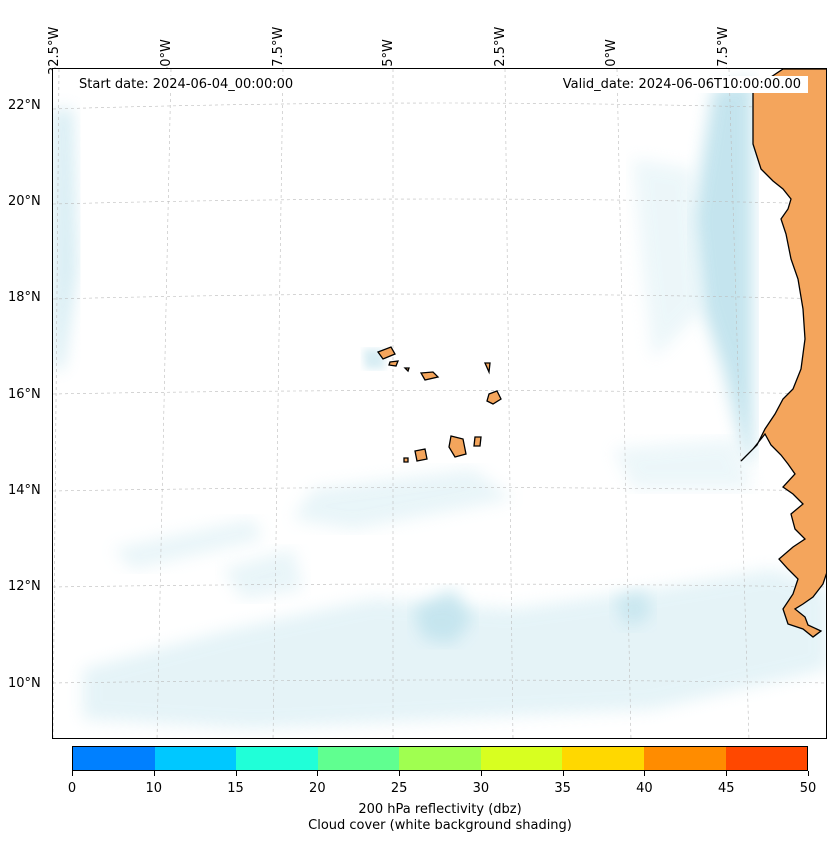  What do you see at coordinates (562, 788) in the screenshot?
I see `colorbar-tick-label: 35` at bounding box center [562, 788].